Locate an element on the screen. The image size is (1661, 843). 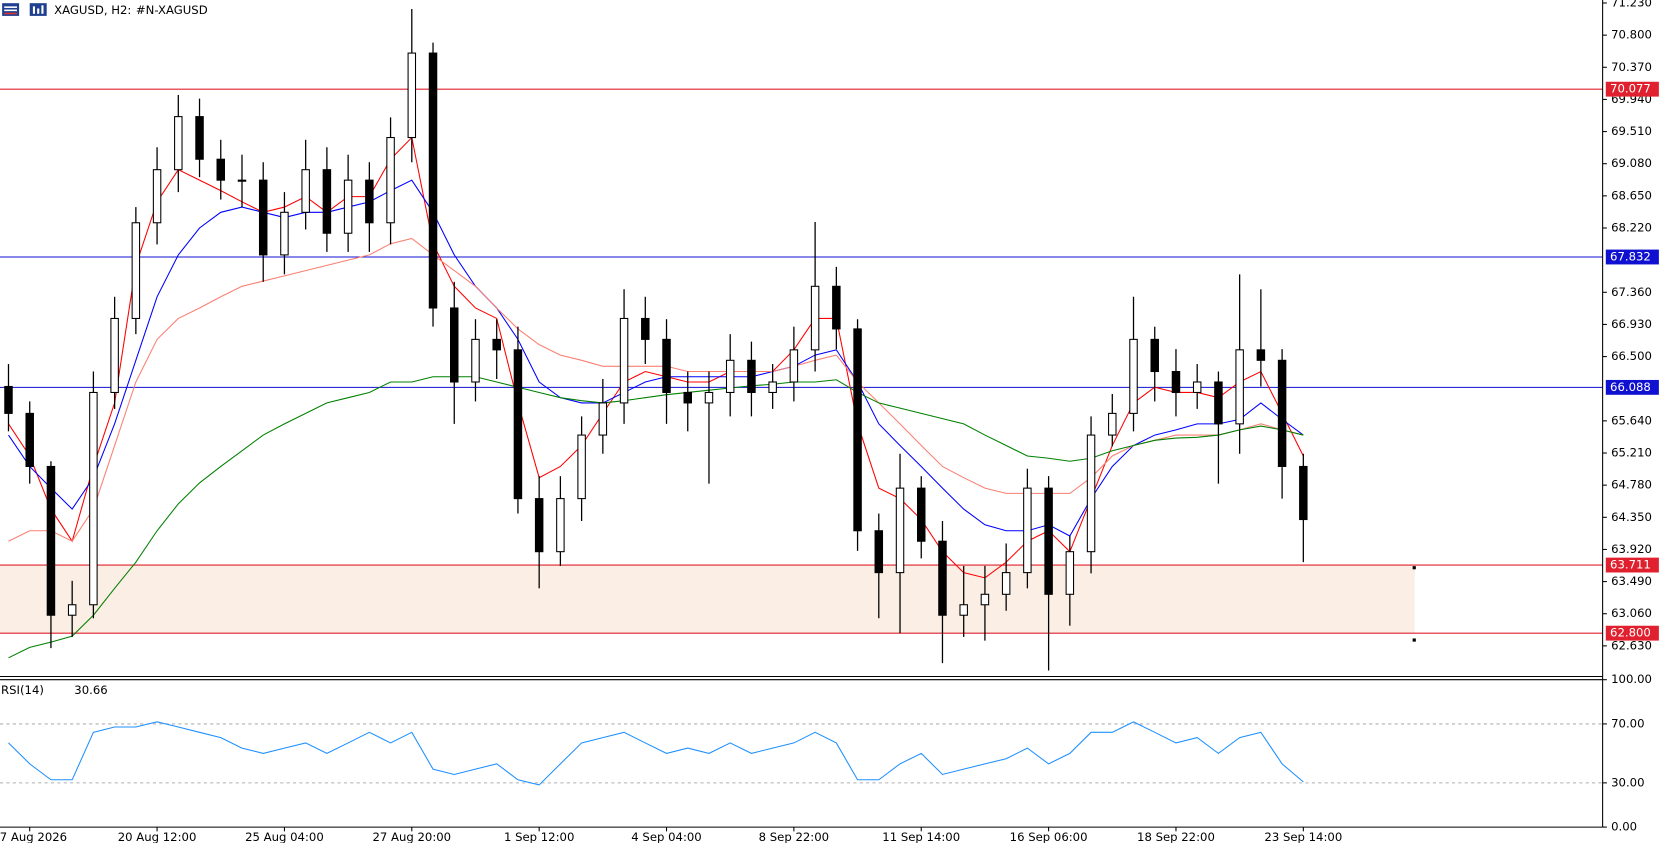
y-tick-label: 64.780 is located at coordinates (1631, 485).